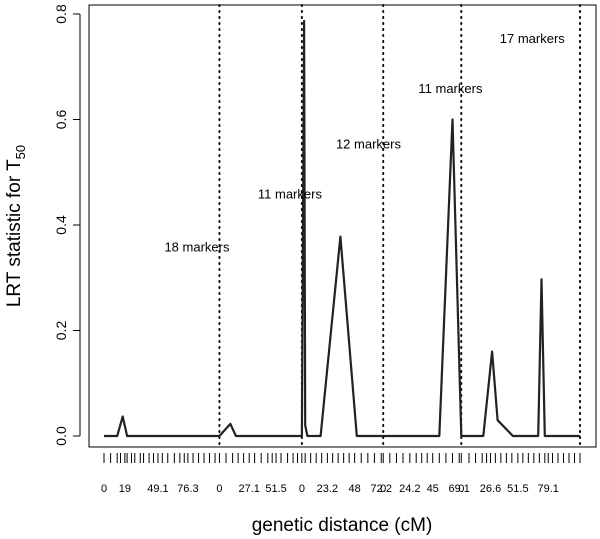 Image resolution: width=600 pixels, height=539 pixels. Describe the element at coordinates (197, 246) in the screenshot. I see `marker-count-annotation: 18 markers` at that location.